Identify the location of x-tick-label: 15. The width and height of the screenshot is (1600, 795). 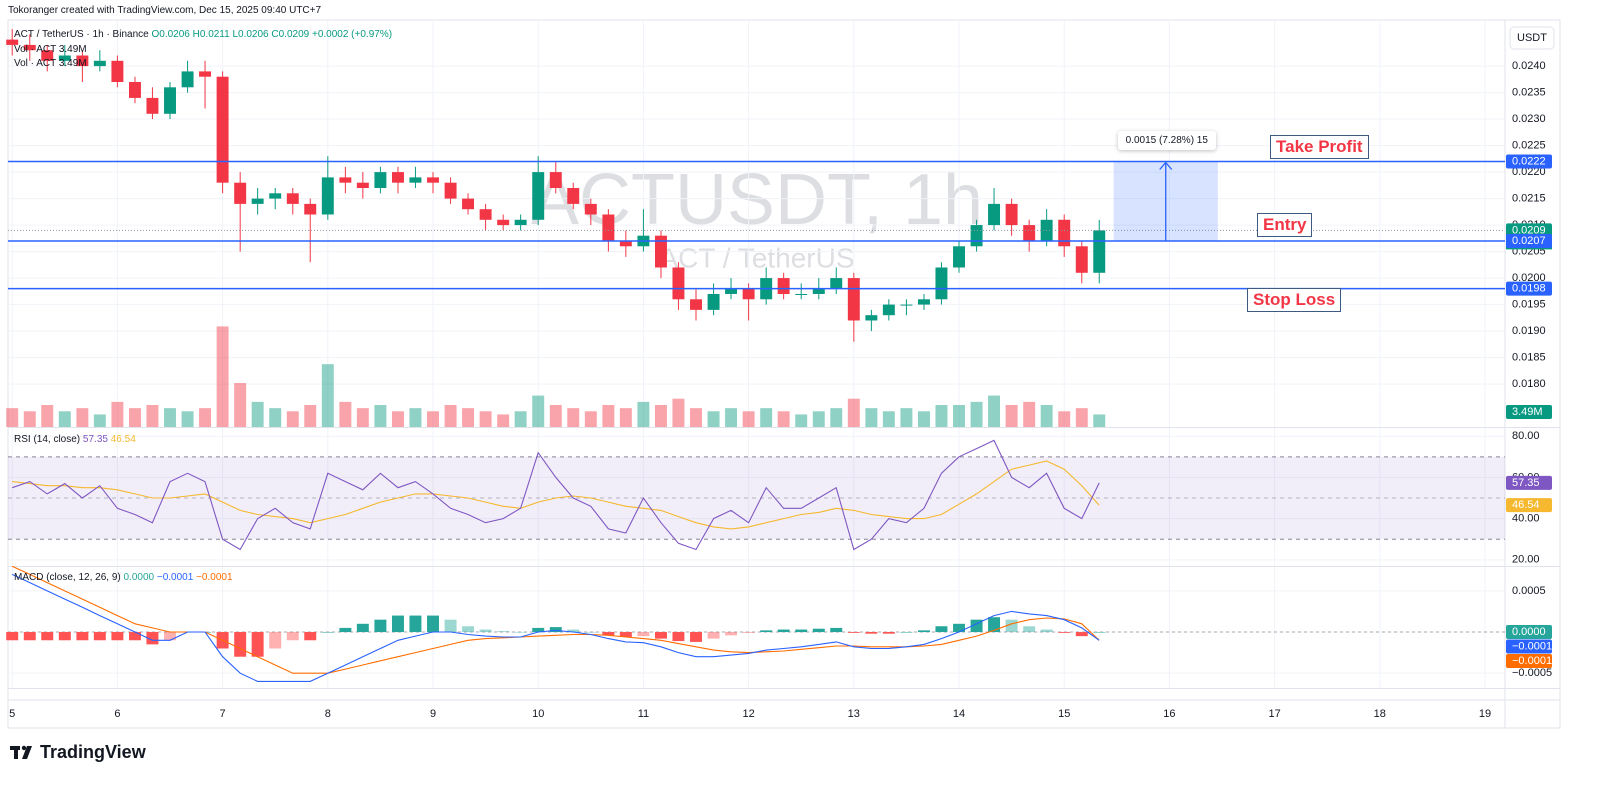
(1064, 714).